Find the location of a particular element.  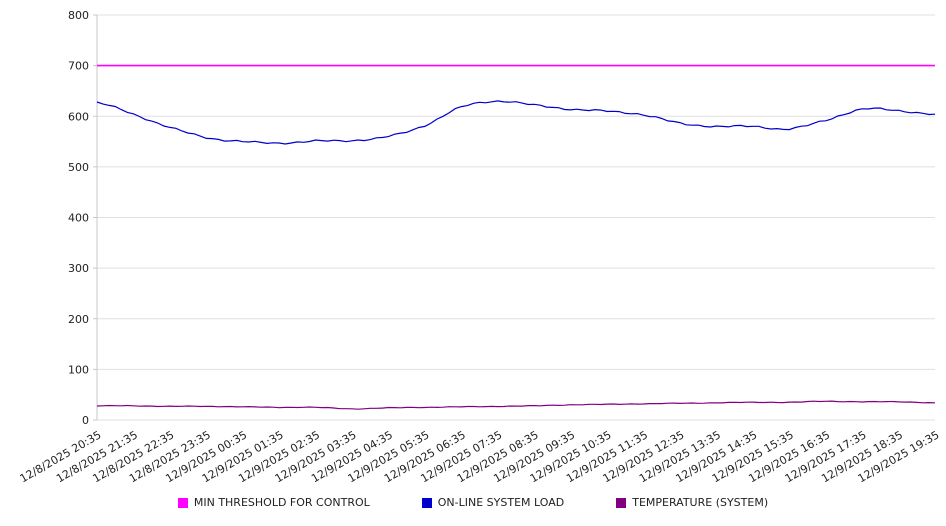

legend-item-min-threshold: MIN THRESHOLD FOR CONTROL is located at coordinates (273, 502).